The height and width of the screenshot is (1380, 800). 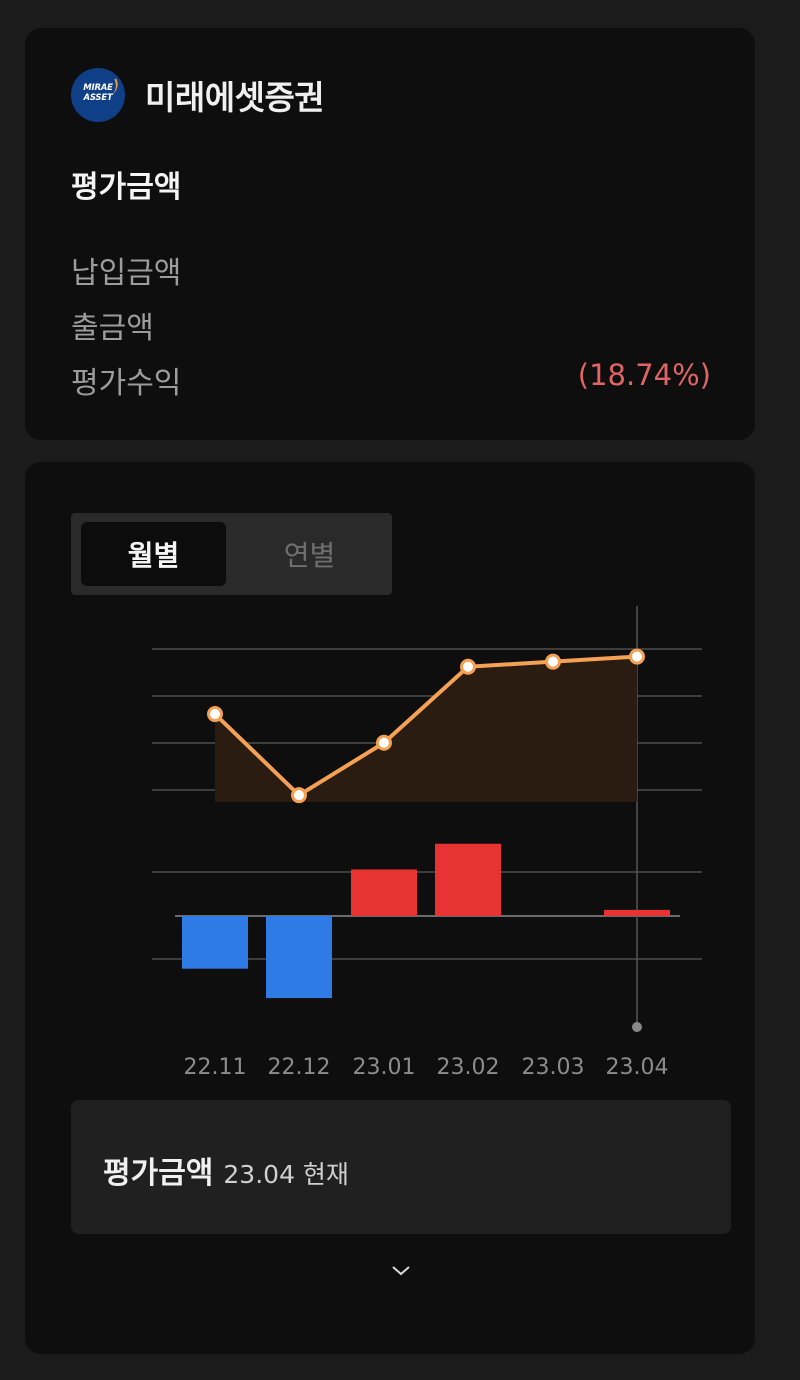 I want to click on profit-percent: (18.74%), so click(x=644, y=375).